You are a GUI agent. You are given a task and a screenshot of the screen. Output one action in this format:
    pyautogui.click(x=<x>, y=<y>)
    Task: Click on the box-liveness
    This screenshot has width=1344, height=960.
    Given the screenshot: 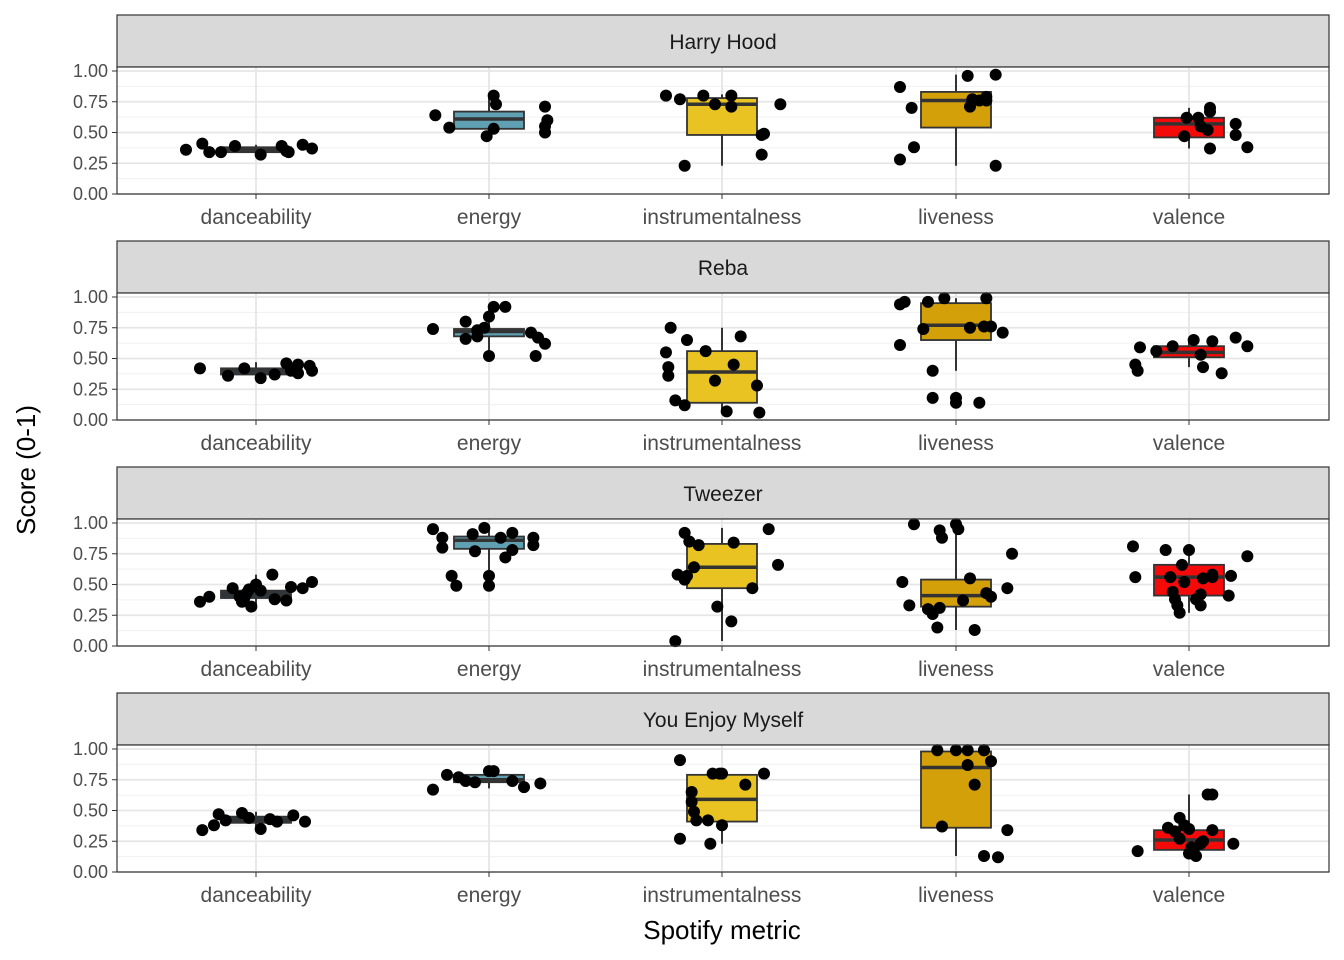 What is the action you would take?
    pyautogui.click(x=956, y=321)
    